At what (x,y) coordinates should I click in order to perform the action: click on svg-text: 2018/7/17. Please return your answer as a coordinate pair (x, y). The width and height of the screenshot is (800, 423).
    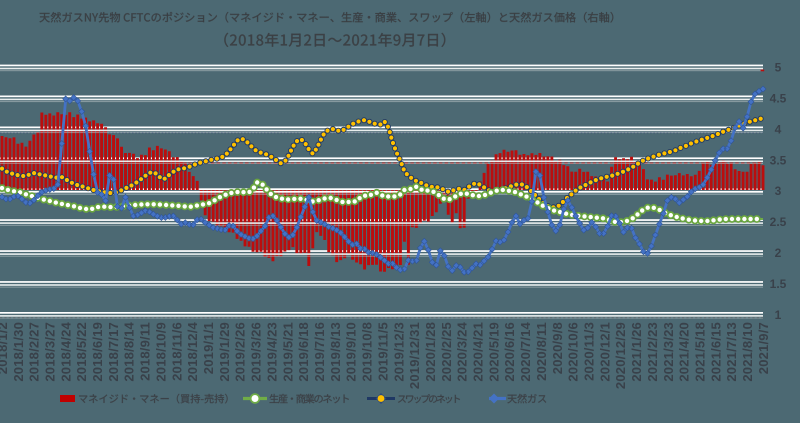
    Looking at the image, I should click on (113, 352).